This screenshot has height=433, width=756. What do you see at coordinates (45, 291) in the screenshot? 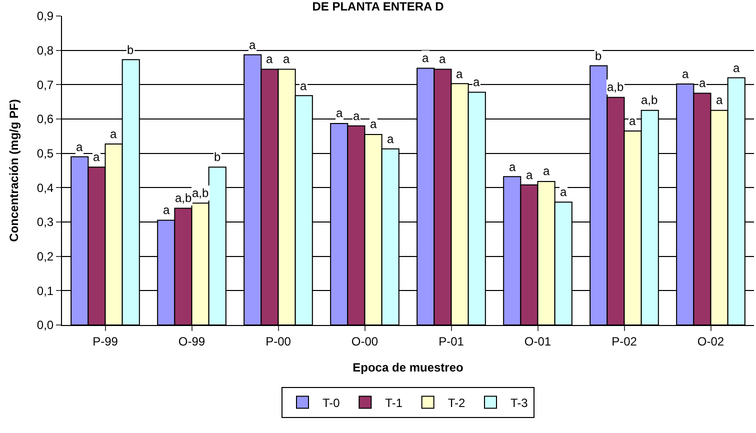
I see `y-tick-label: 0,1` at bounding box center [45, 291].